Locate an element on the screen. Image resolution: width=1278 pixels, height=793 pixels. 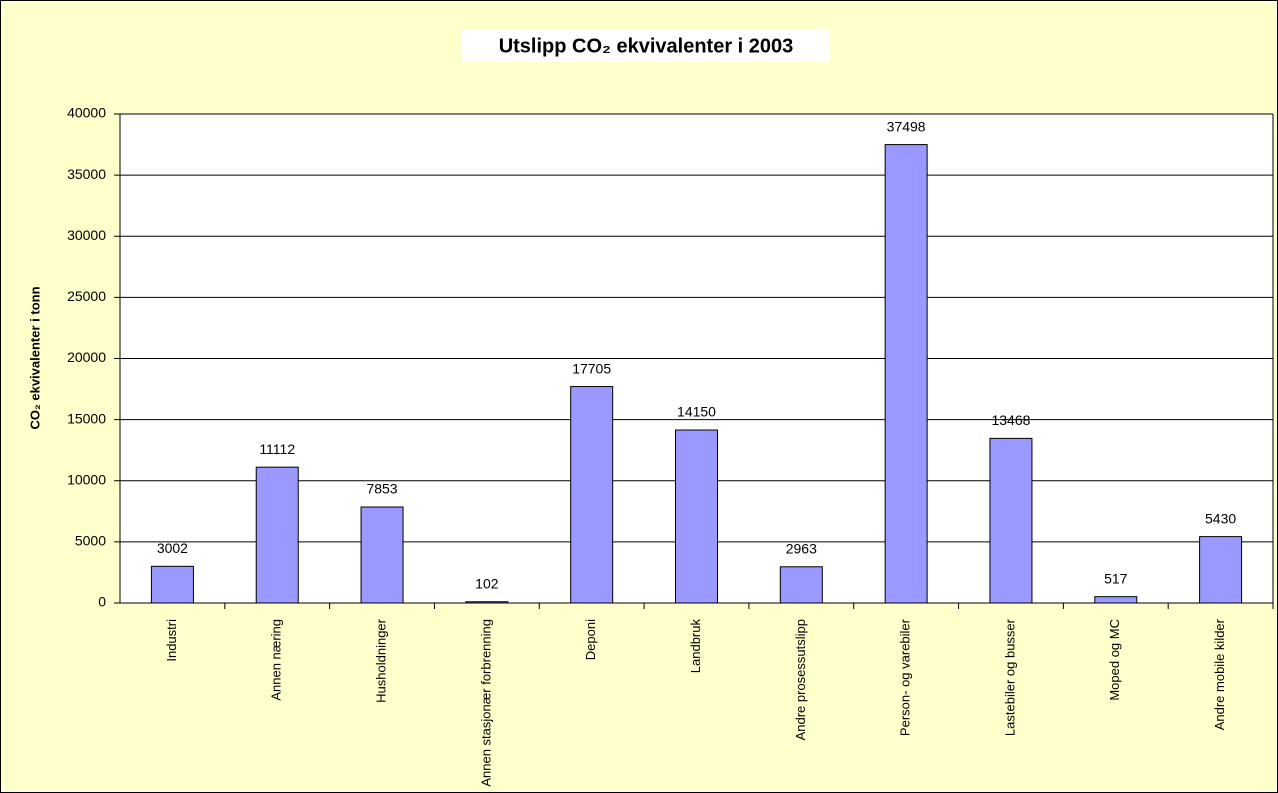
value-label: 5430 is located at coordinates (1220, 518).